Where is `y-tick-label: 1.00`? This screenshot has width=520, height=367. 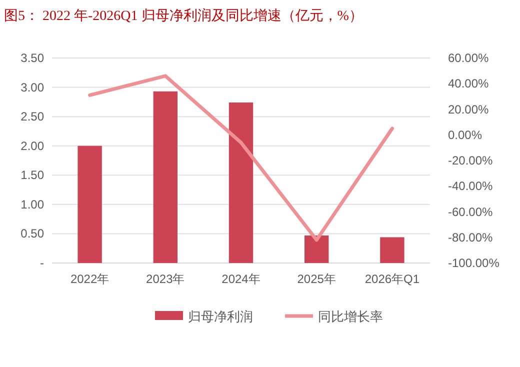
y-tick-label: 1.00 is located at coordinates (32, 204).